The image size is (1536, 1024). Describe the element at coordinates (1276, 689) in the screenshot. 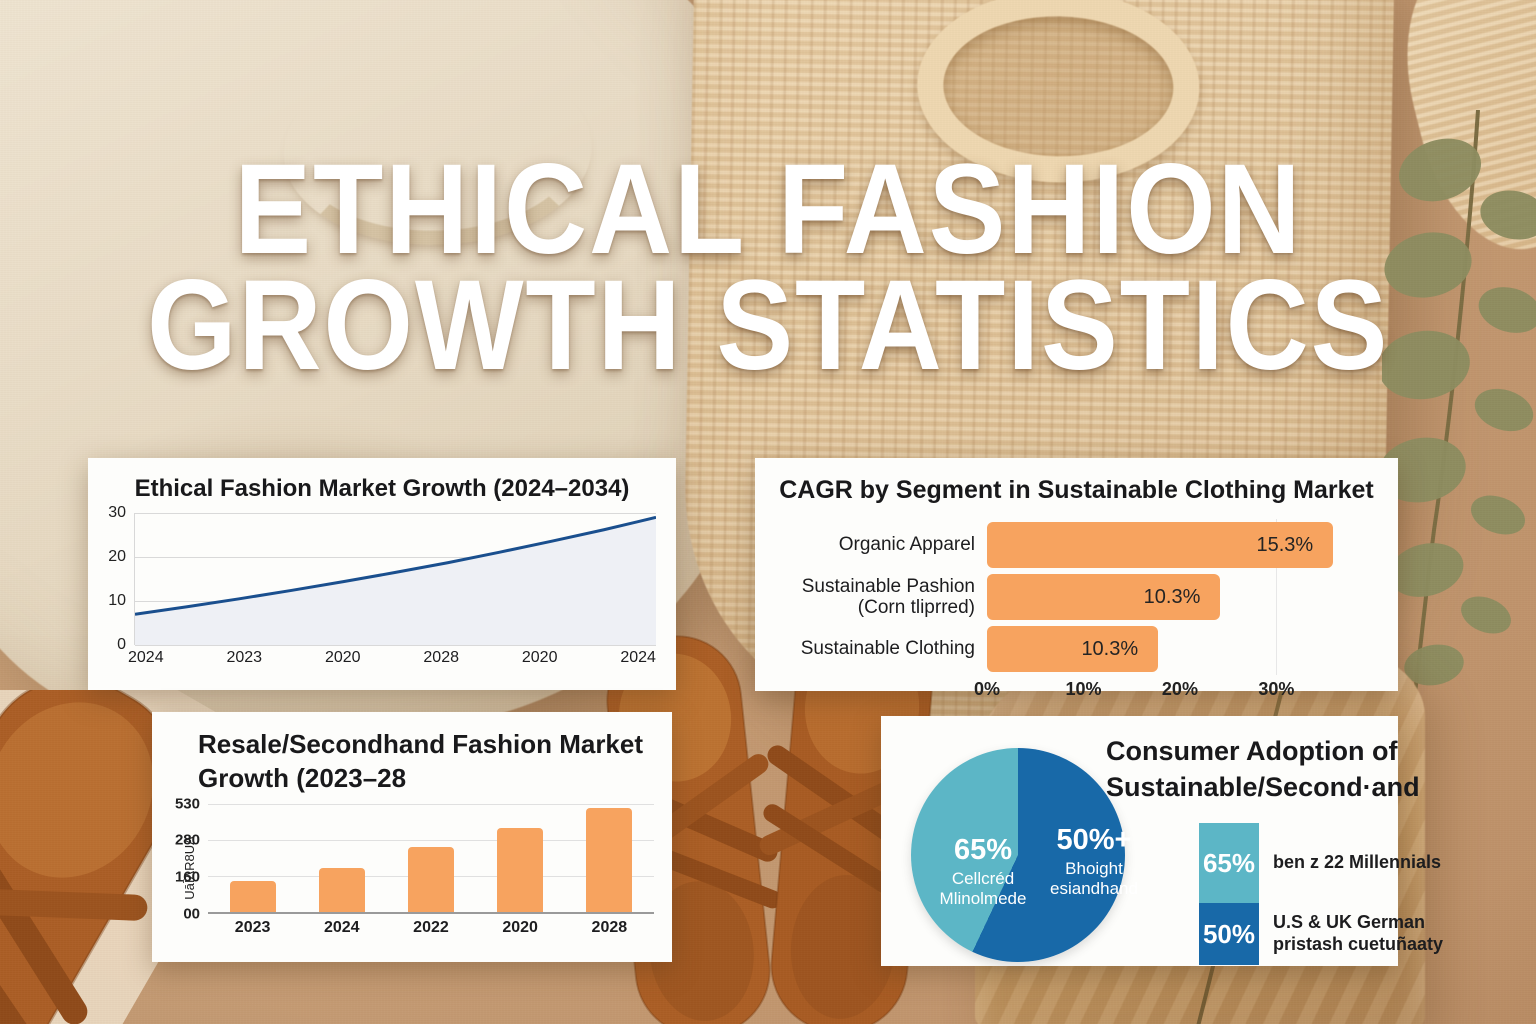

I see `x-tick: 30%` at that location.